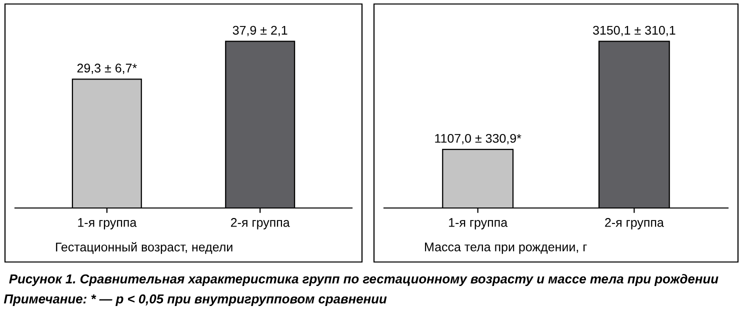  What do you see at coordinates (195, 300) in the screenshot?
I see `text: Примечание: * — p < 0,05 при внутригрупповом сравнении` at bounding box center [195, 300].